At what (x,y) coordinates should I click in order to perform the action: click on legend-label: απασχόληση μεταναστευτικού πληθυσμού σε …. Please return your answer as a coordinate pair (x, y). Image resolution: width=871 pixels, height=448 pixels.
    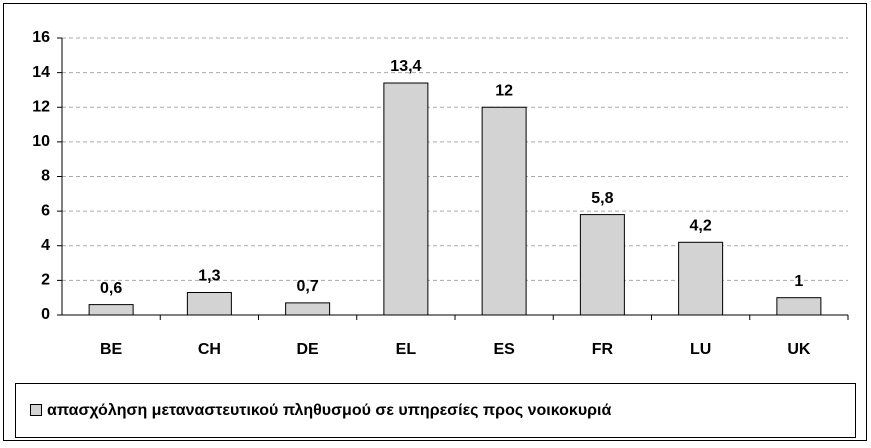
    Looking at the image, I should click on (329, 410).